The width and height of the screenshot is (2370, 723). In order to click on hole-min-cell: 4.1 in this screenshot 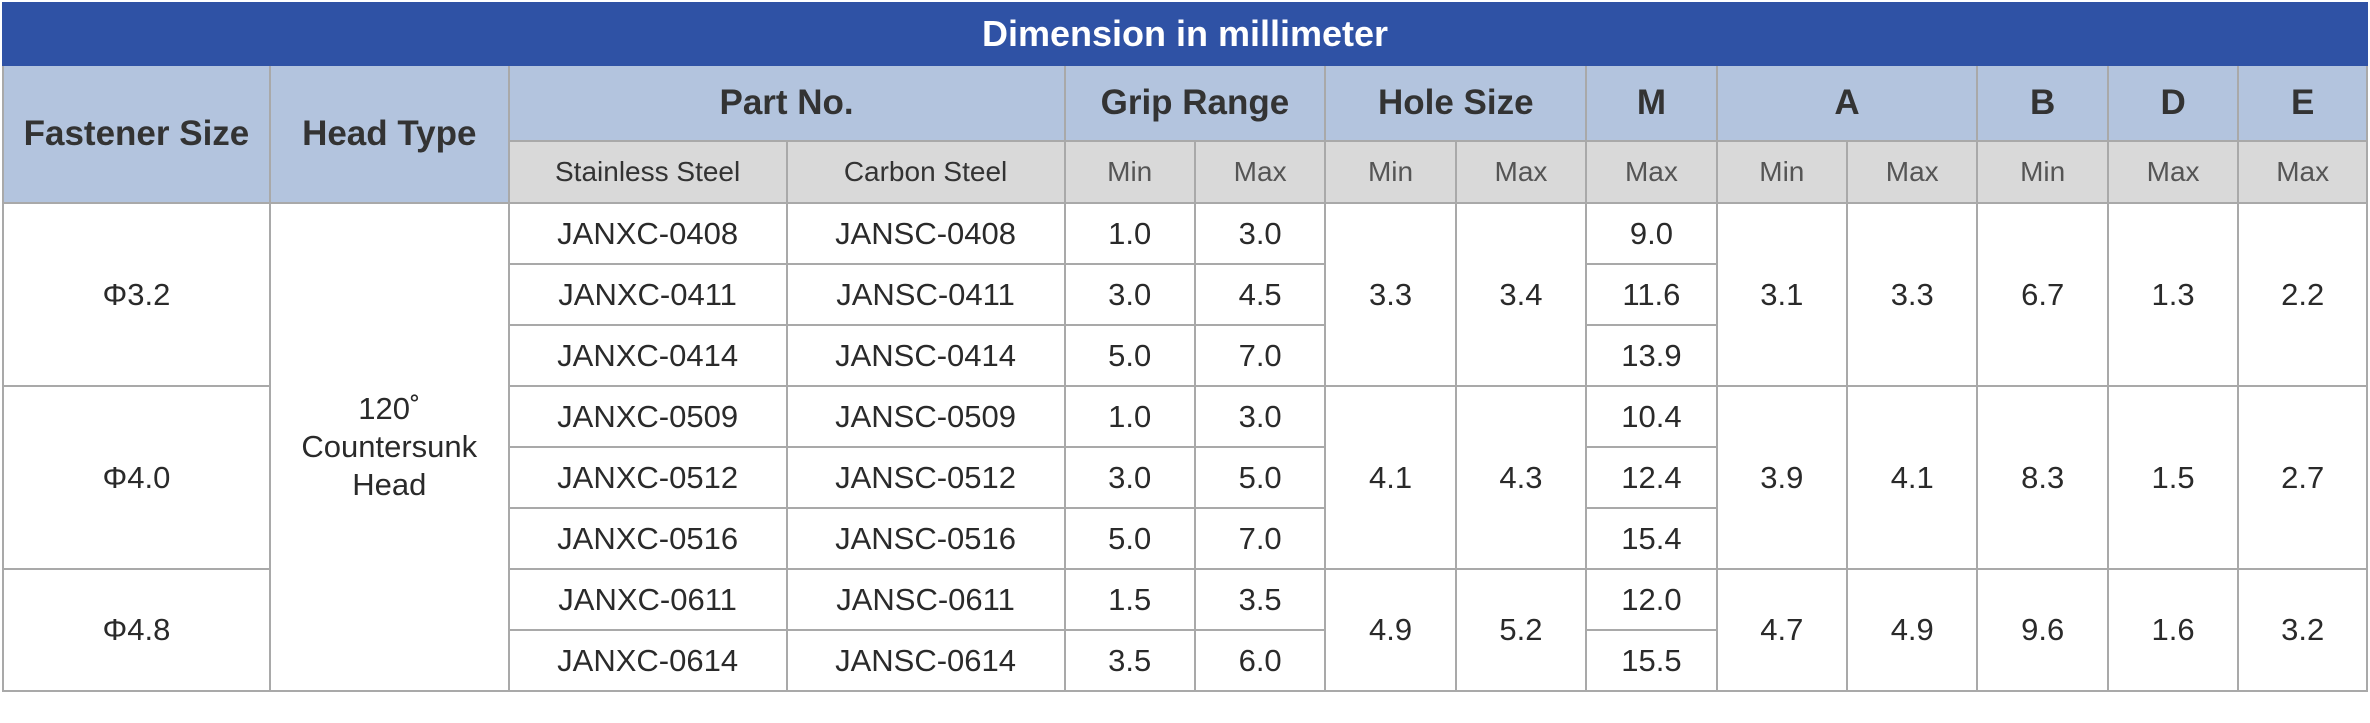, I will do `click(1390, 477)`.